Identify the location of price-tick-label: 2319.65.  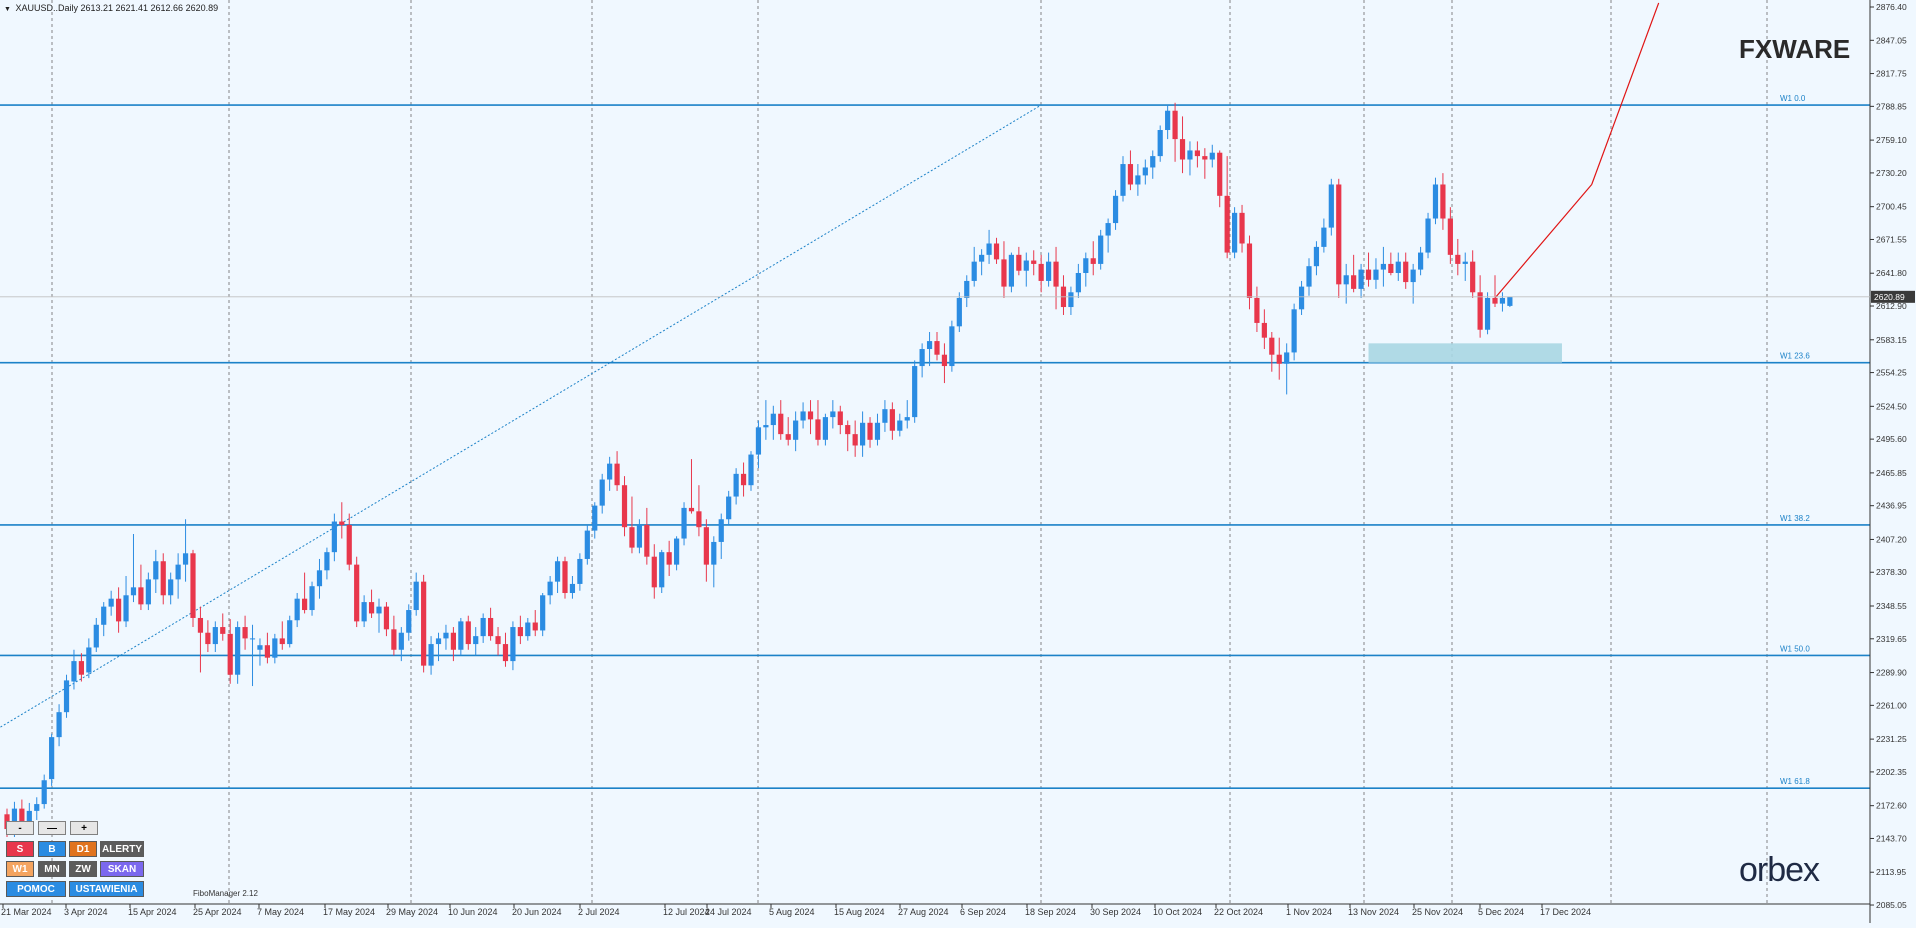
(1891, 639).